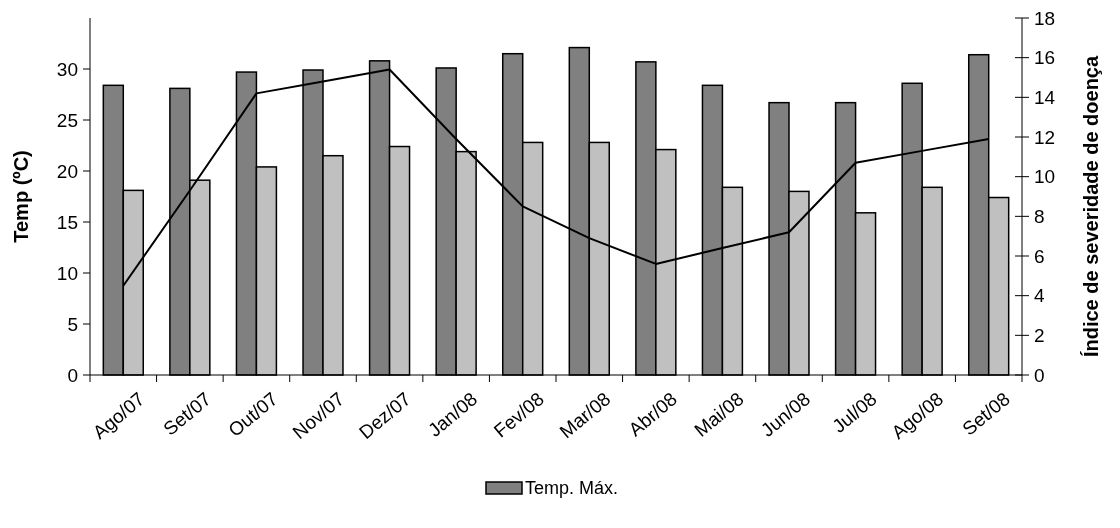 This screenshot has width=1120, height=528. I want to click on y-tick-label: 0, so click(72, 375).